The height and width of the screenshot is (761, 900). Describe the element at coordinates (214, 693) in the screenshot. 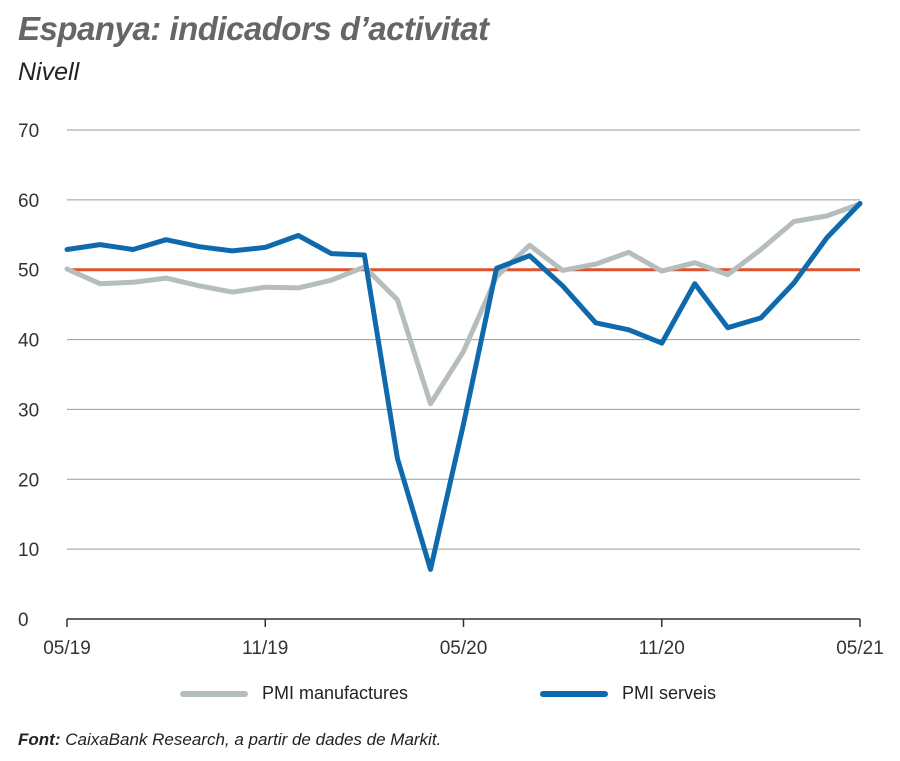

I see `legend-swatch-manufactures` at that location.